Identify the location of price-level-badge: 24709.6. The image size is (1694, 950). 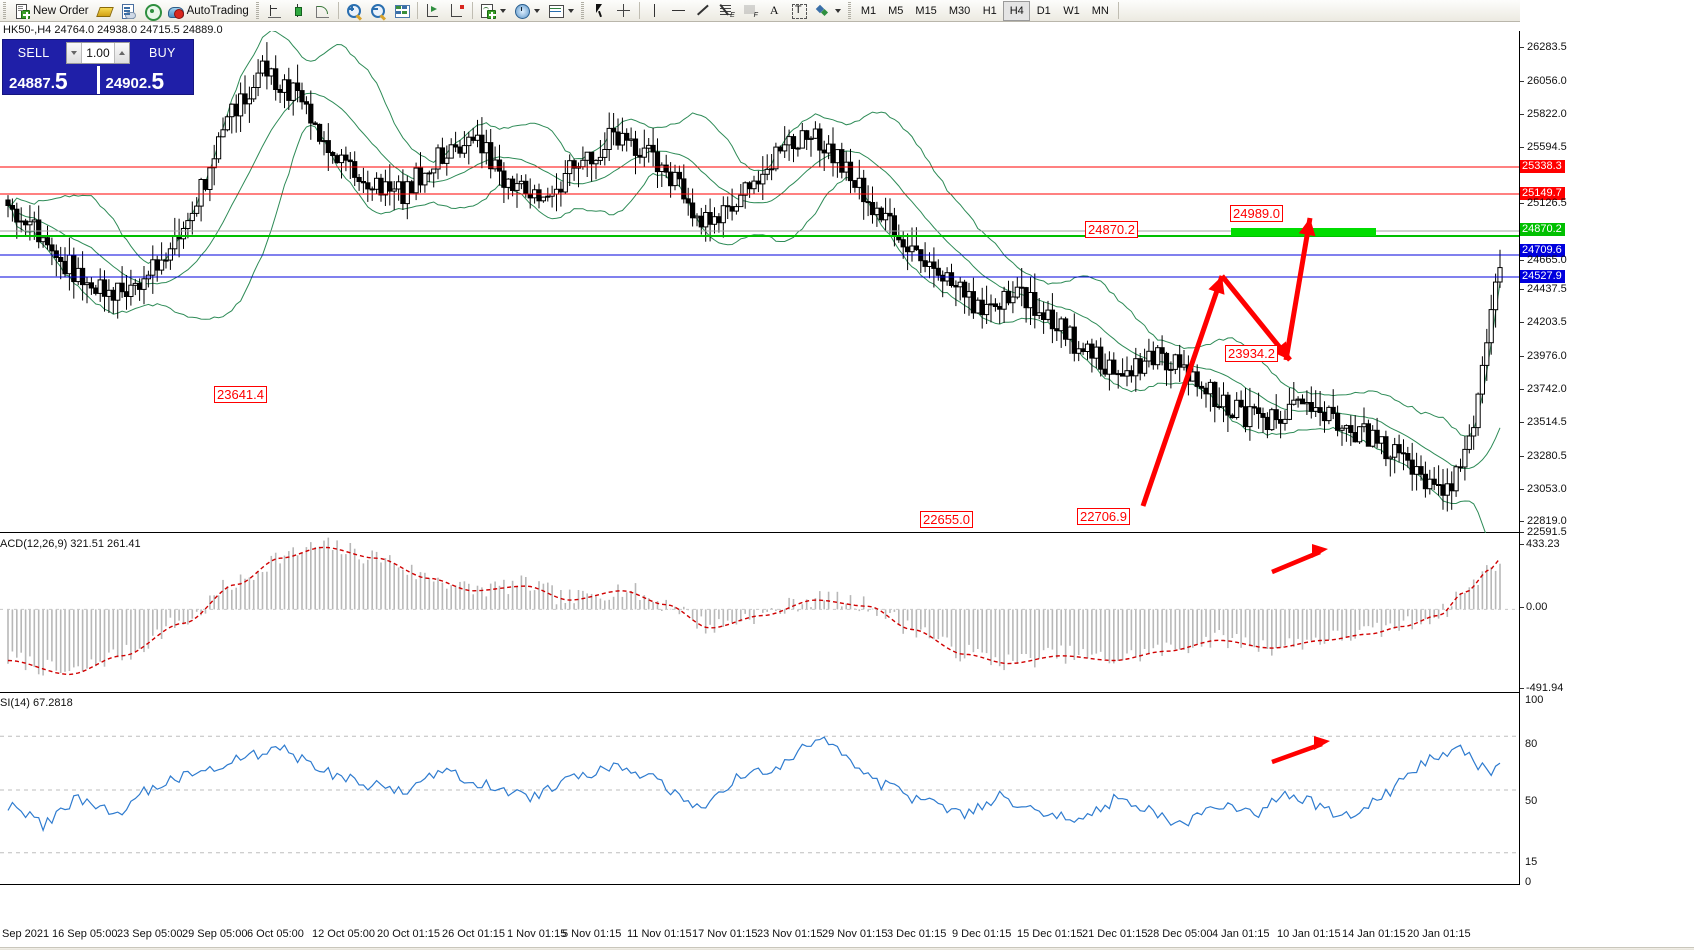
(1542, 250).